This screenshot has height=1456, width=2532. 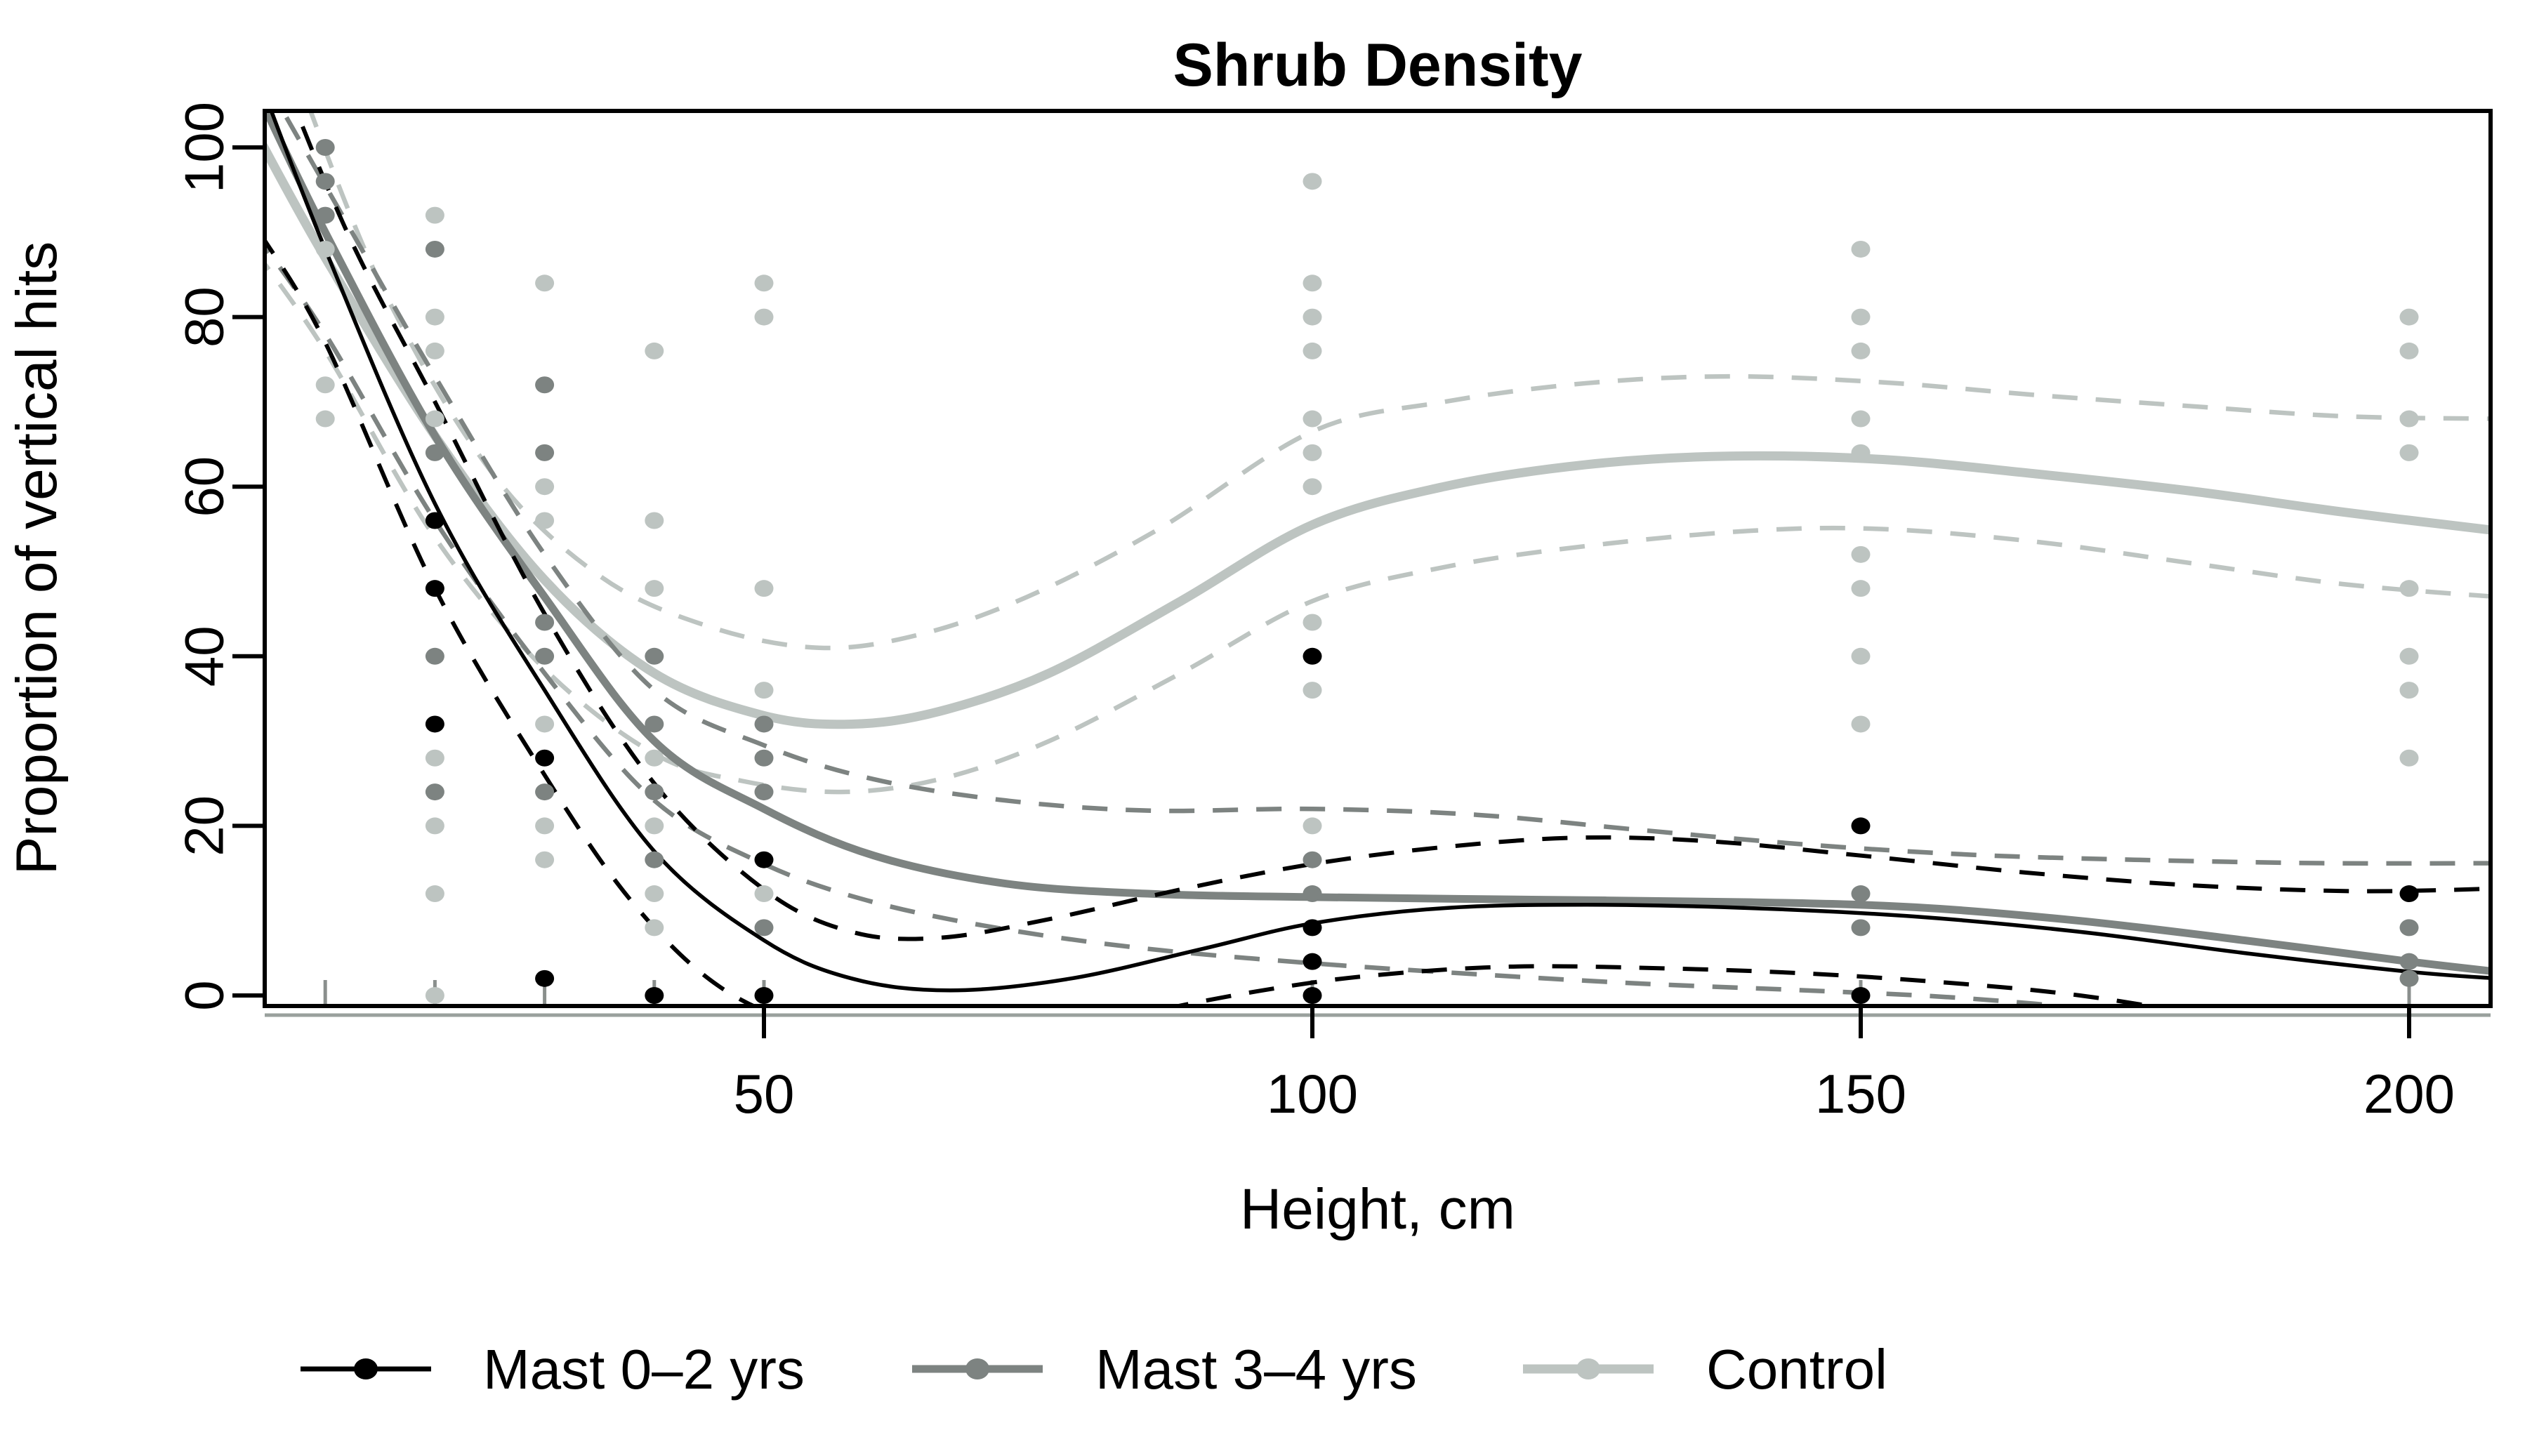 I want to click on rug-ticks, so click(x=1367, y=993).